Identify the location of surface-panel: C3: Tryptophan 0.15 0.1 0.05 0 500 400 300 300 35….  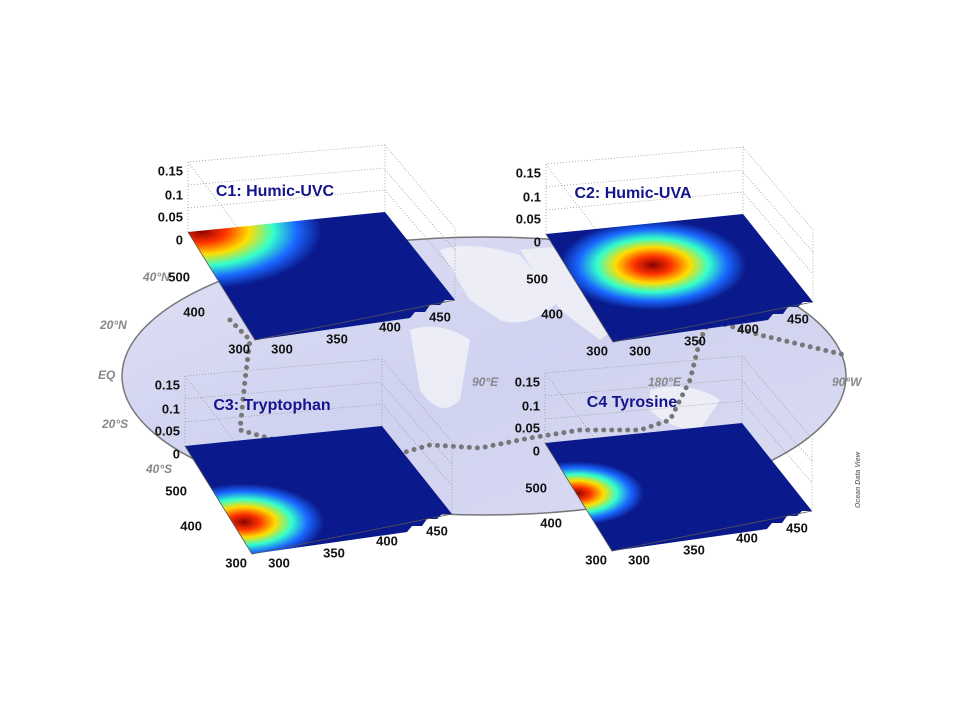
(304, 464).